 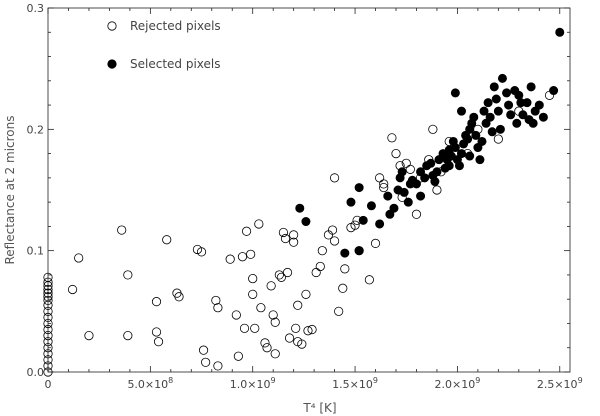 What do you see at coordinates (319, 408) in the screenshot?
I see `x-axis-title: T⁴ [K]` at bounding box center [319, 408].